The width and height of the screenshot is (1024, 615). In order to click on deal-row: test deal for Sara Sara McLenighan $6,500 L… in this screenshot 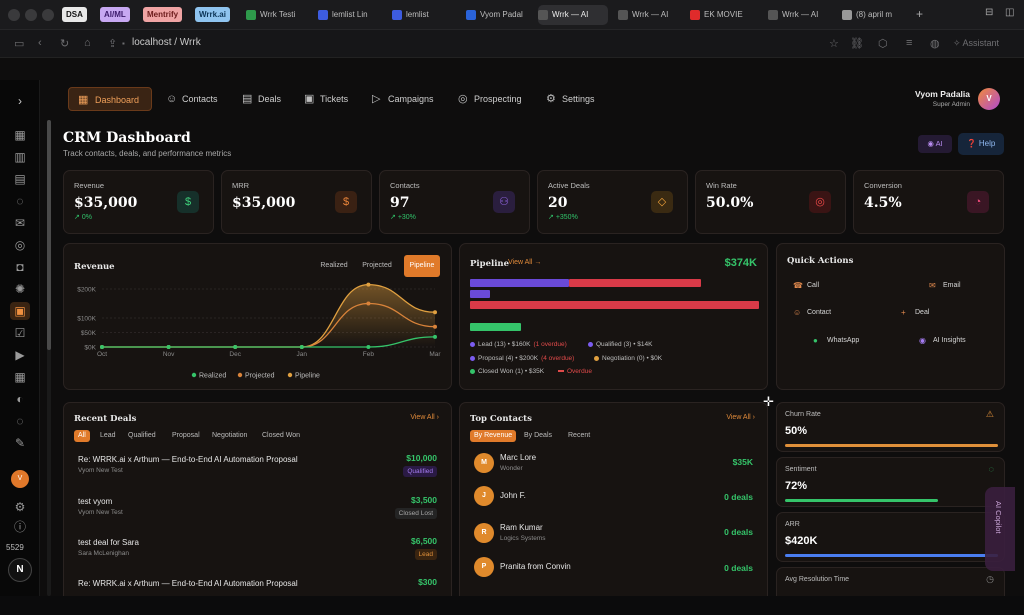, I will do `click(258, 555)`.